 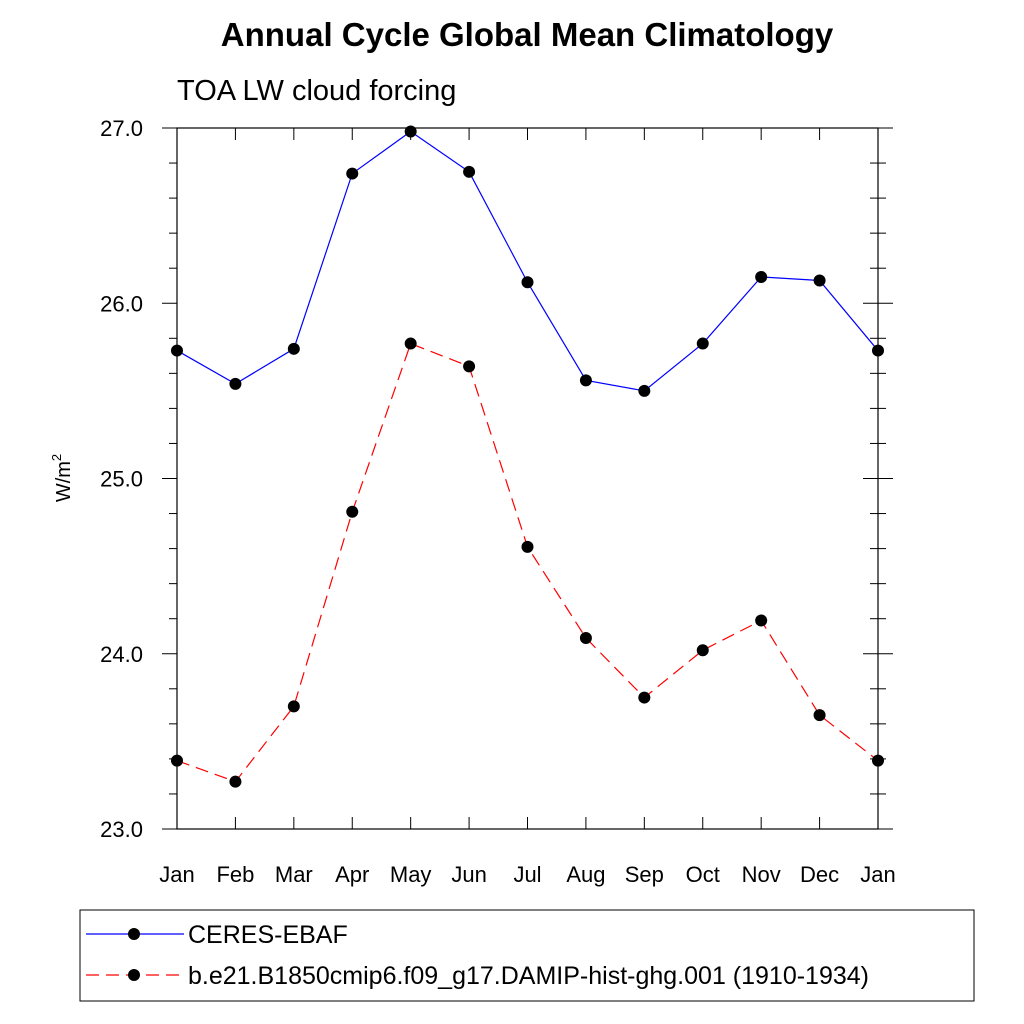 I want to click on x-tick-label: Jun, so click(x=468, y=874).